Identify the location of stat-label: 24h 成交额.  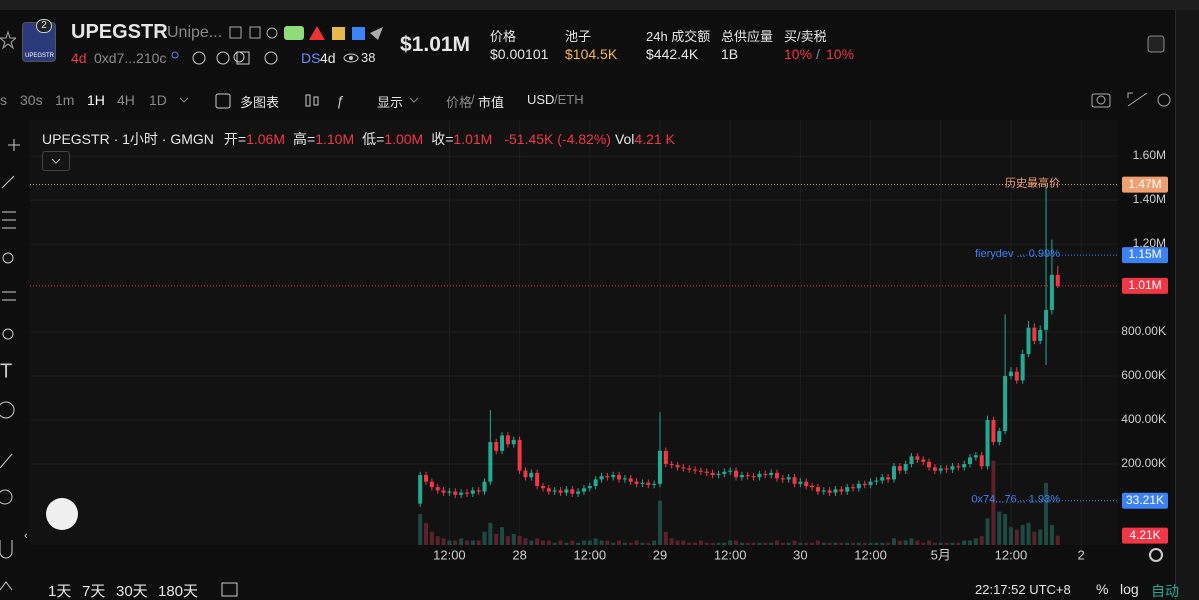
(678, 36).